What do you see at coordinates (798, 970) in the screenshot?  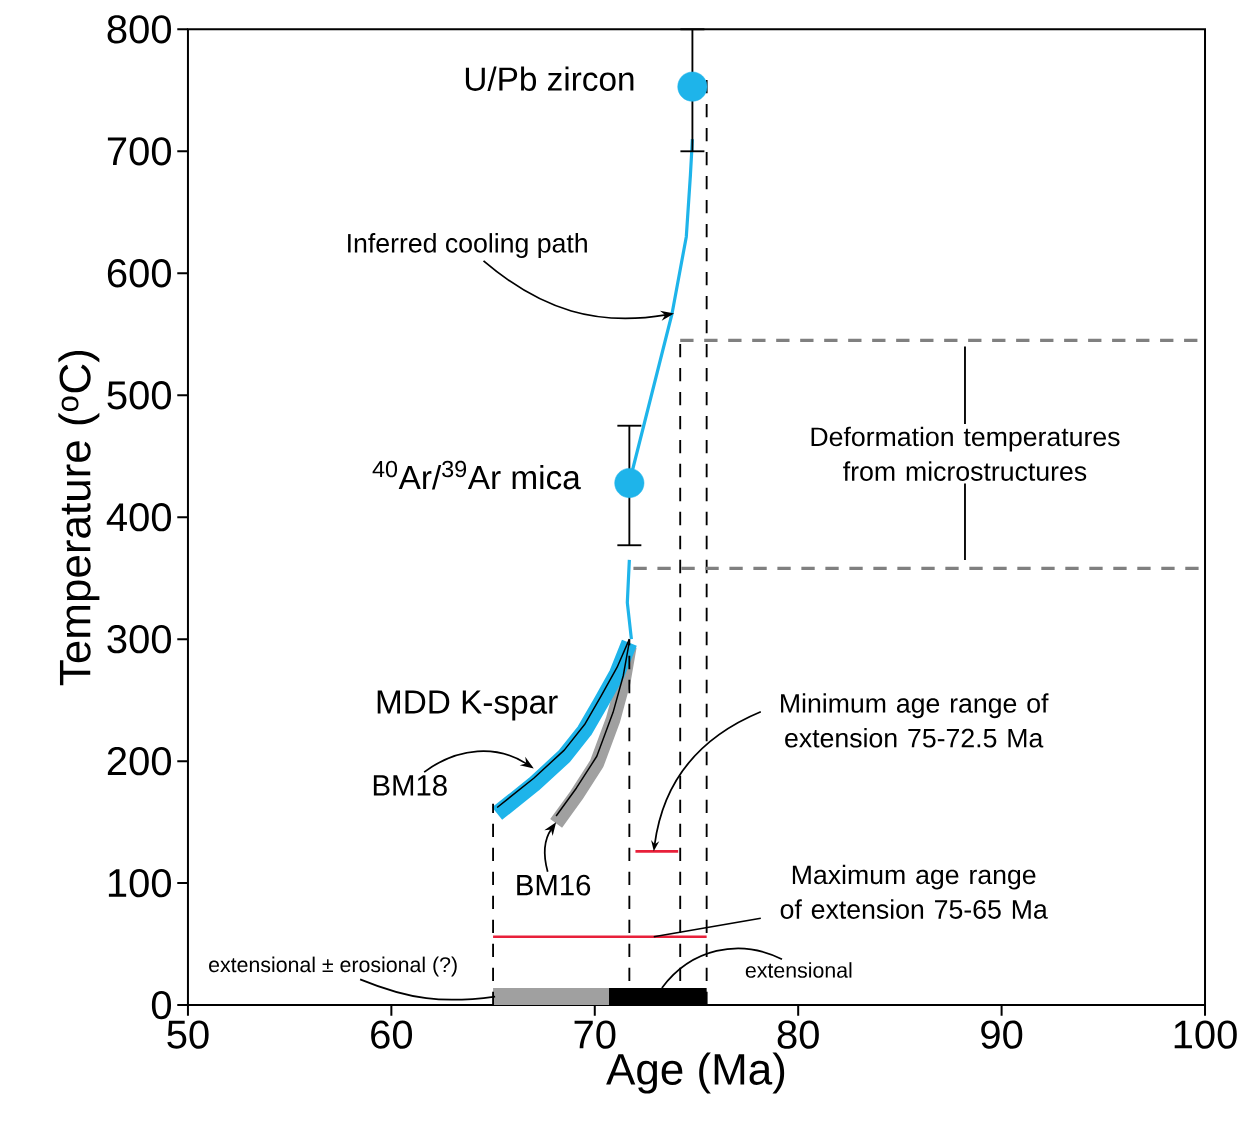 I see `annotation: extensional` at bounding box center [798, 970].